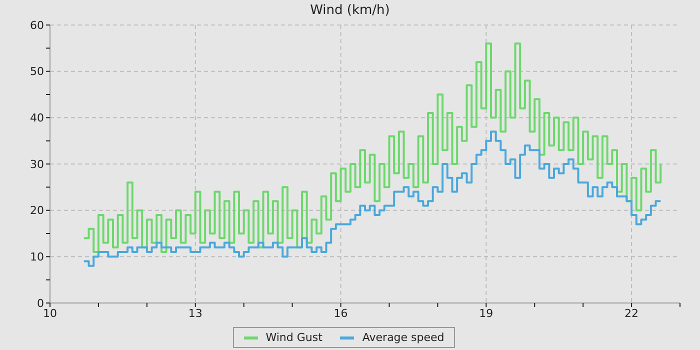 The image size is (700, 350). I want to click on y-tick-label: 20, so click(37, 211).